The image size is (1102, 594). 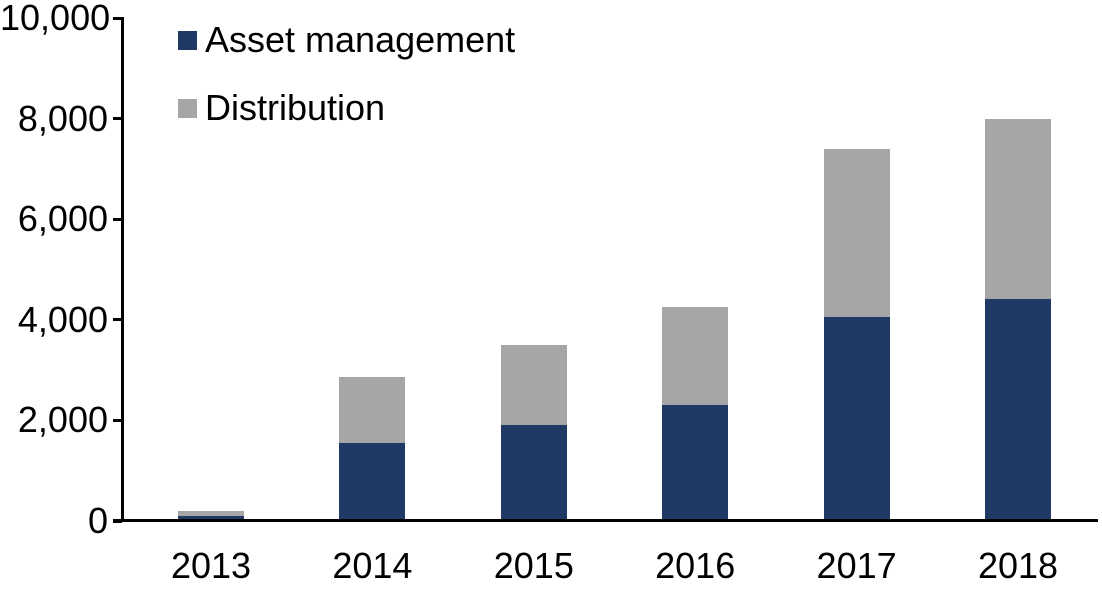 What do you see at coordinates (187, 40) in the screenshot?
I see `legend-swatch-asset-management` at bounding box center [187, 40].